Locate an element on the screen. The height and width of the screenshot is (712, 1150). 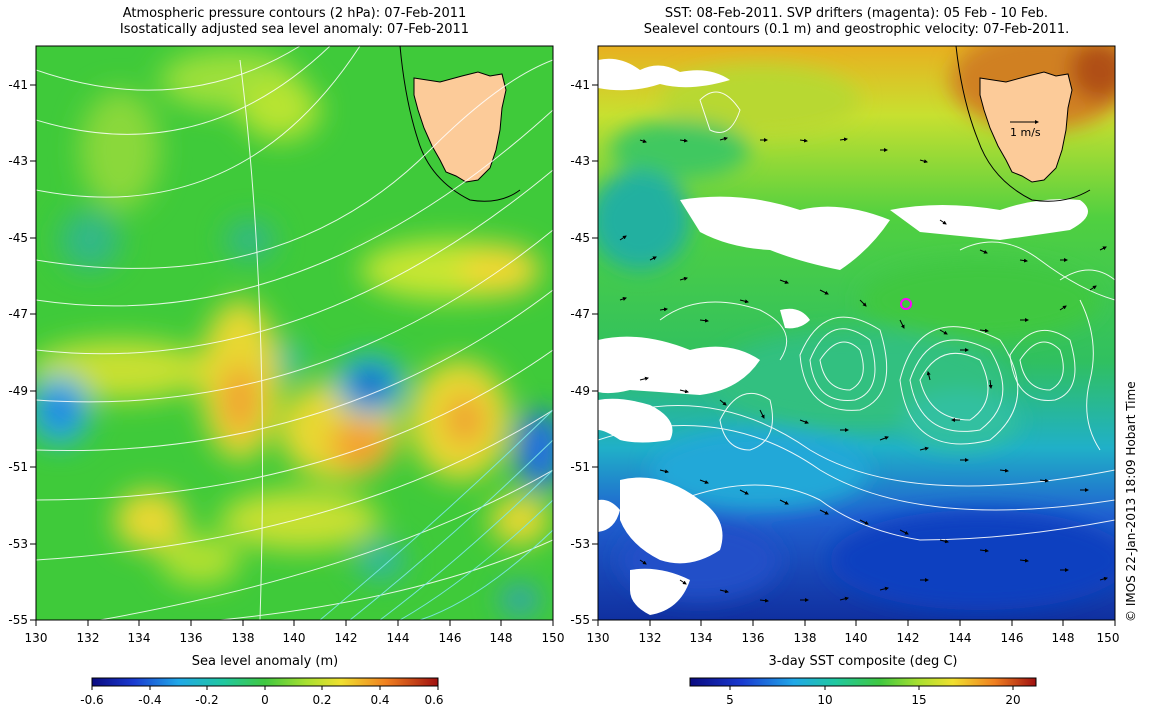
svp-drifter-track is located at coordinates (906, 304).